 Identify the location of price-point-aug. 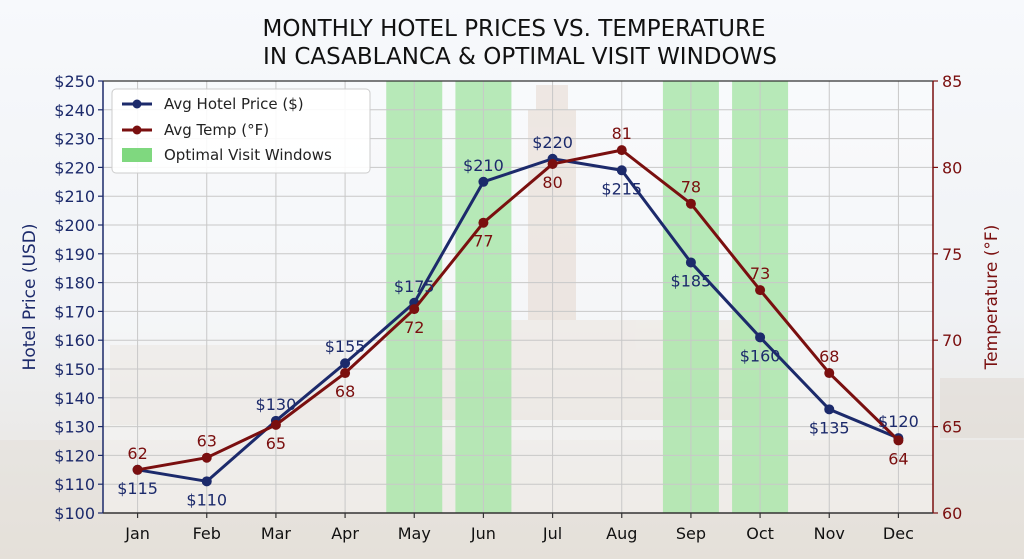
(621, 170).